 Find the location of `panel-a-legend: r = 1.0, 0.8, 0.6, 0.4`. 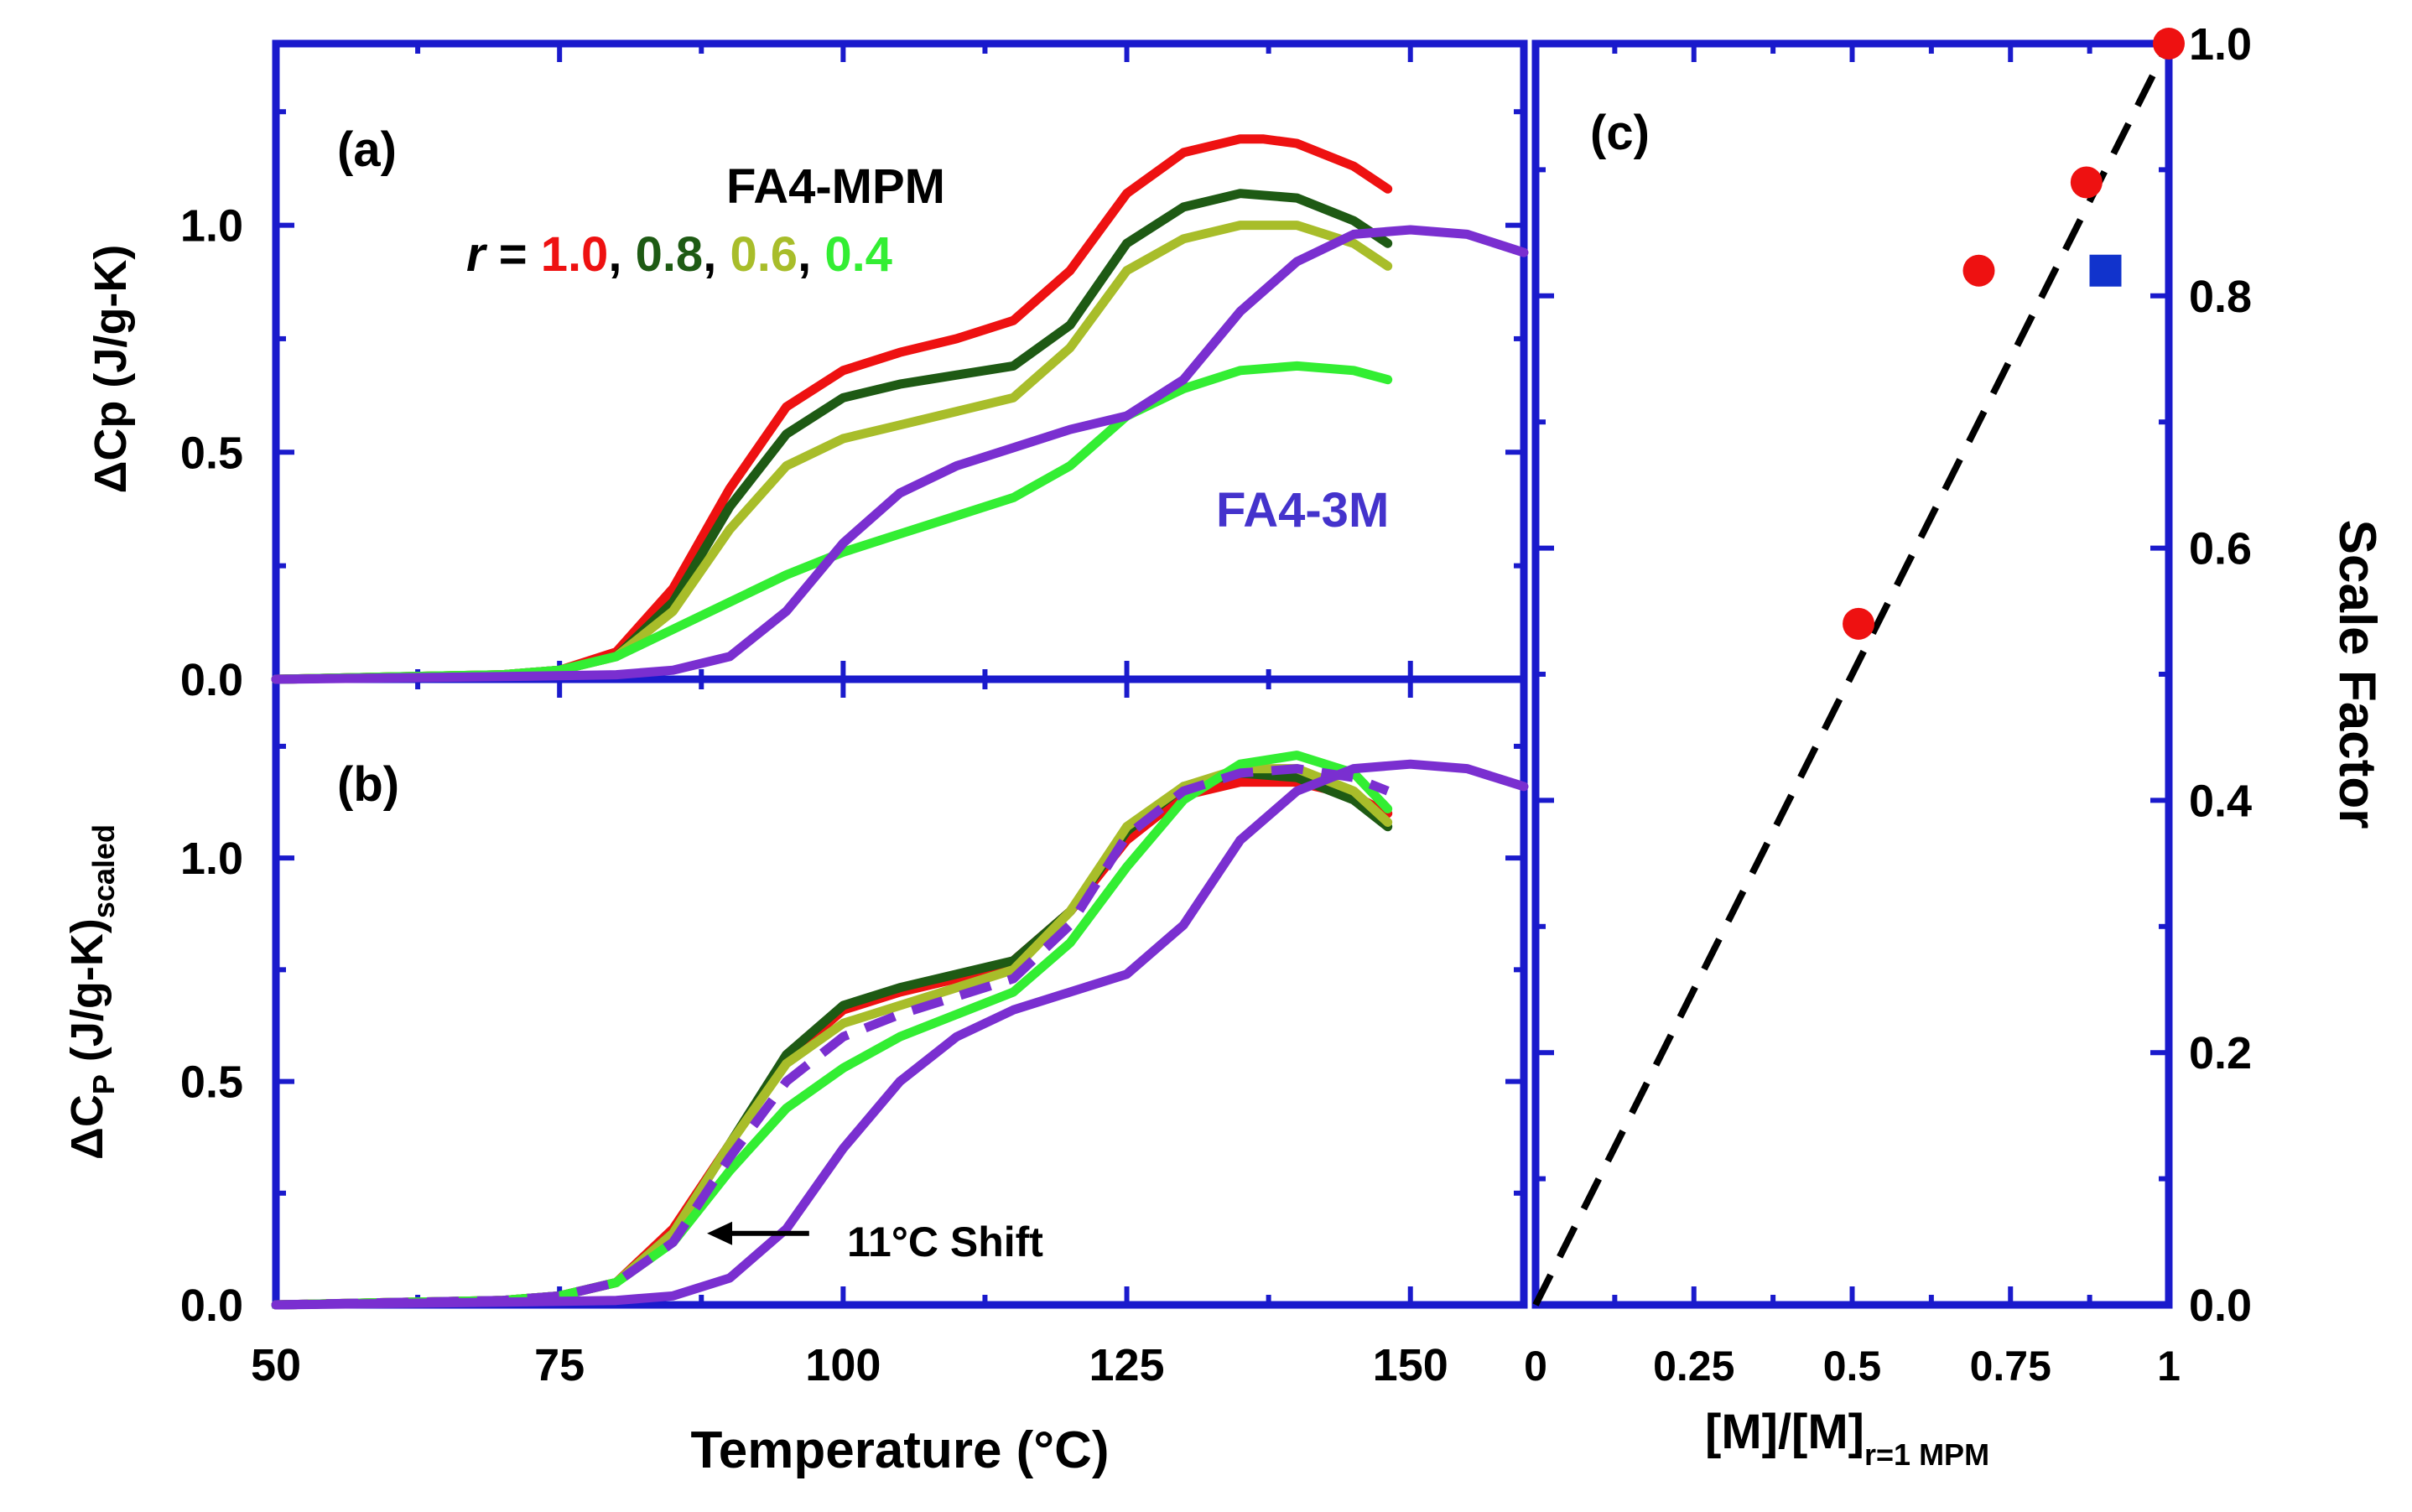

panel-a-legend: r = 1.0, 0.8, 0.6, 0.4 is located at coordinates (679, 254).